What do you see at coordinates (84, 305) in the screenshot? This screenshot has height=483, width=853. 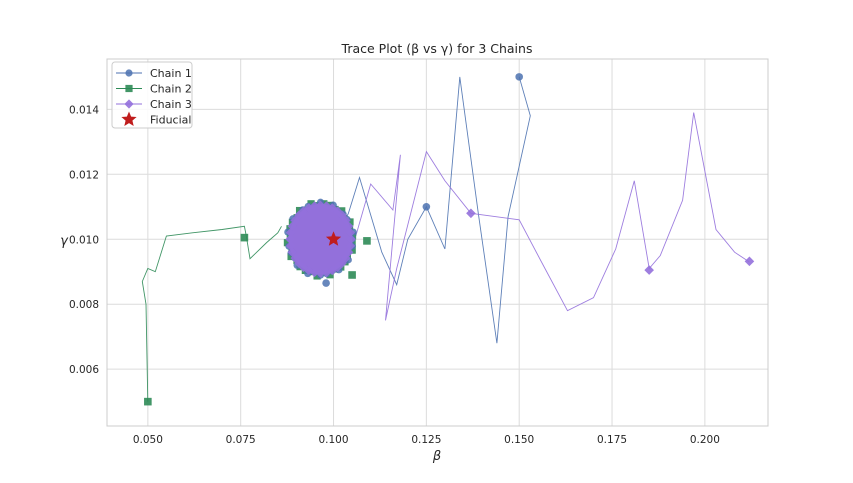 I see `y-tick-label: 0.008` at bounding box center [84, 305].